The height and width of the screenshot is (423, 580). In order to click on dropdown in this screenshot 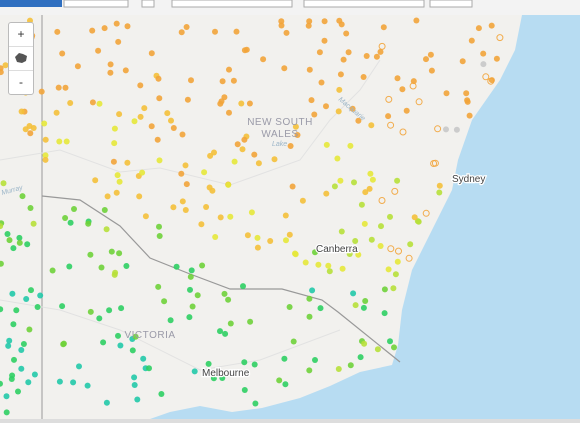, I will do `click(364, 4)`.